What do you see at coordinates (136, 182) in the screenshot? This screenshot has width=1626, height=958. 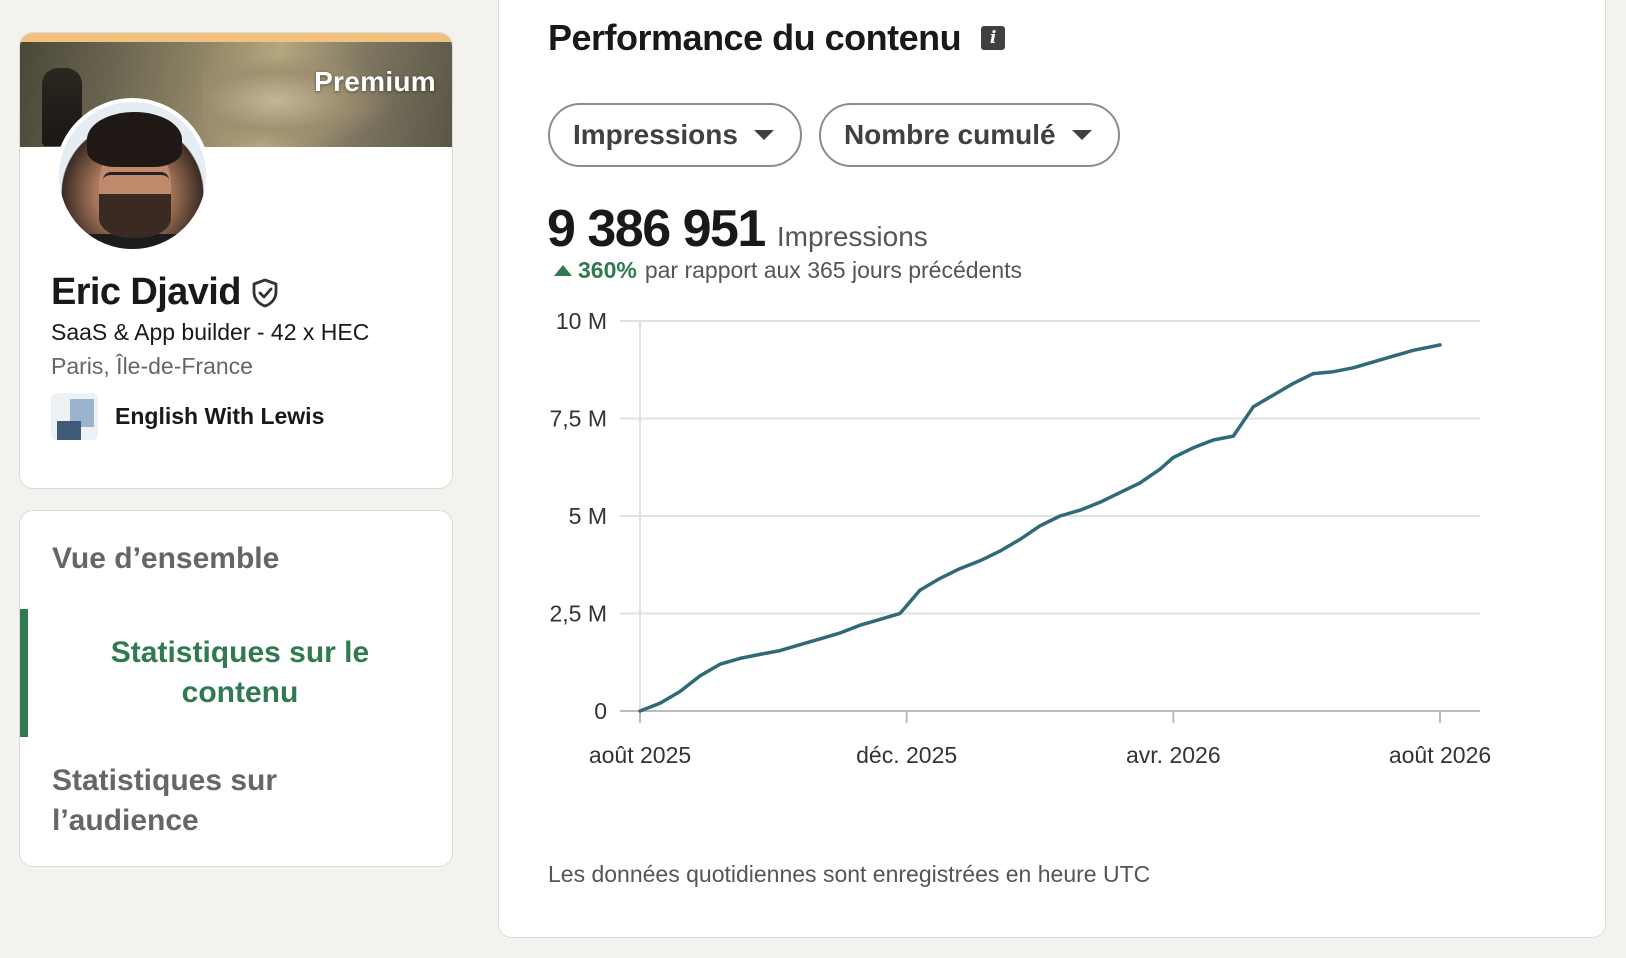 I see `avatar-glasses` at bounding box center [136, 182].